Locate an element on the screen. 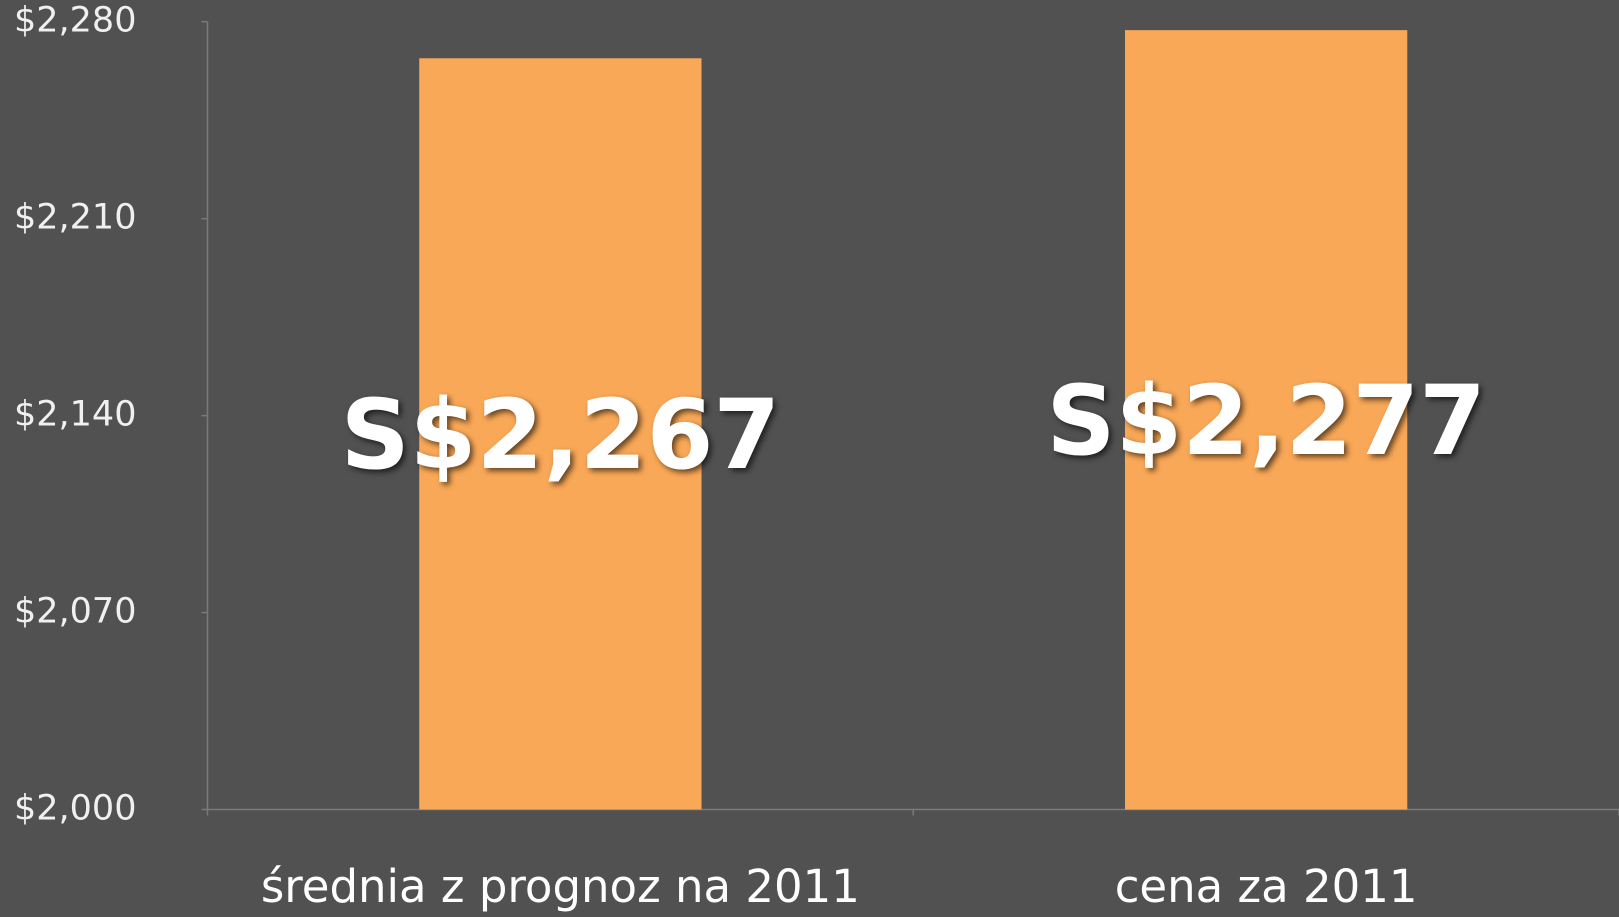  x-tick-label: cena za 2011 is located at coordinates (1266, 886).